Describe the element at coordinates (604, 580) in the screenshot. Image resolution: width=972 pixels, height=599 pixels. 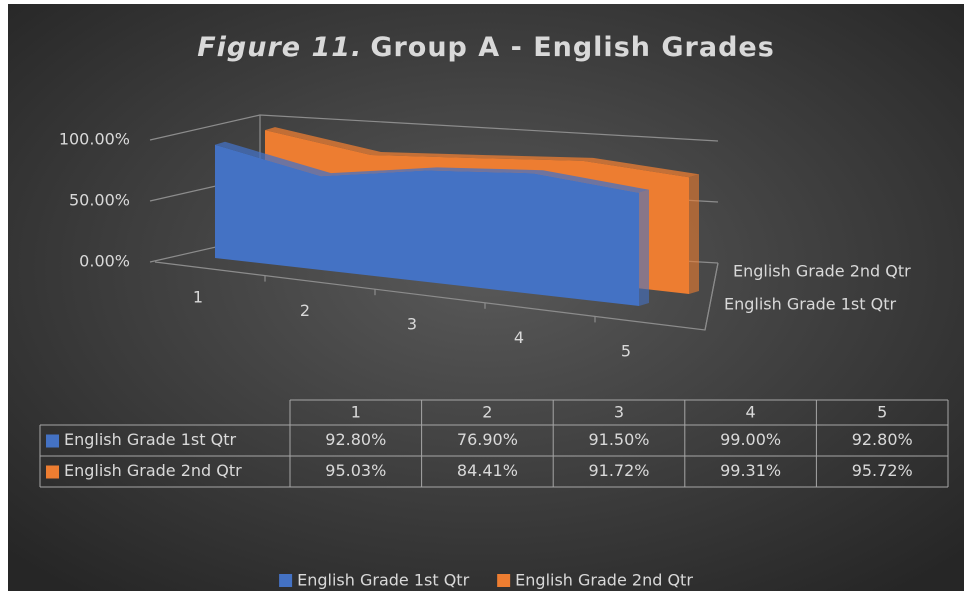
I see `legend-label: English Grade 2nd Qtr` at that location.